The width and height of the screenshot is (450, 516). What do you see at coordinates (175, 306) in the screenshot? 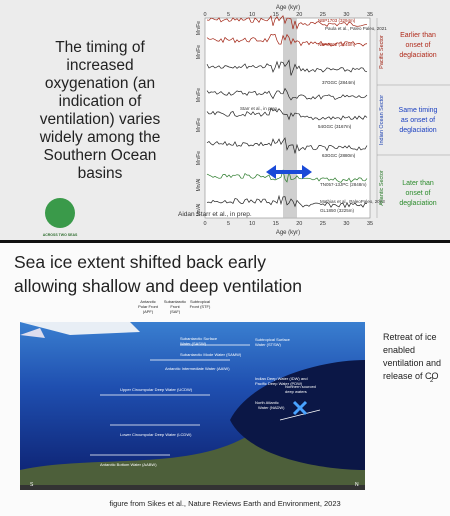
I see `front-label: Front` at bounding box center [175, 306].